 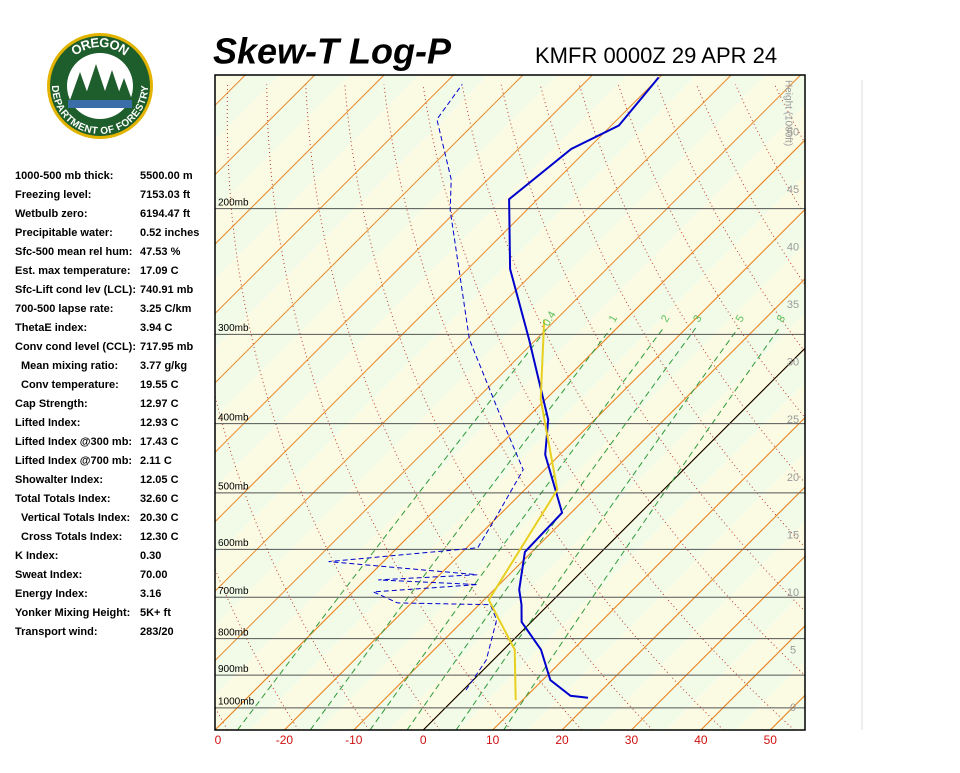 I want to click on index-label: Freezing level:, so click(x=53, y=195).